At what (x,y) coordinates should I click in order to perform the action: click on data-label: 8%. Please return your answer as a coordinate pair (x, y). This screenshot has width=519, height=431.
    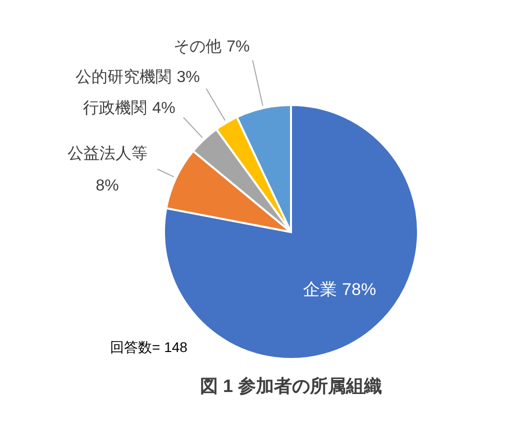
    Looking at the image, I should click on (107, 186).